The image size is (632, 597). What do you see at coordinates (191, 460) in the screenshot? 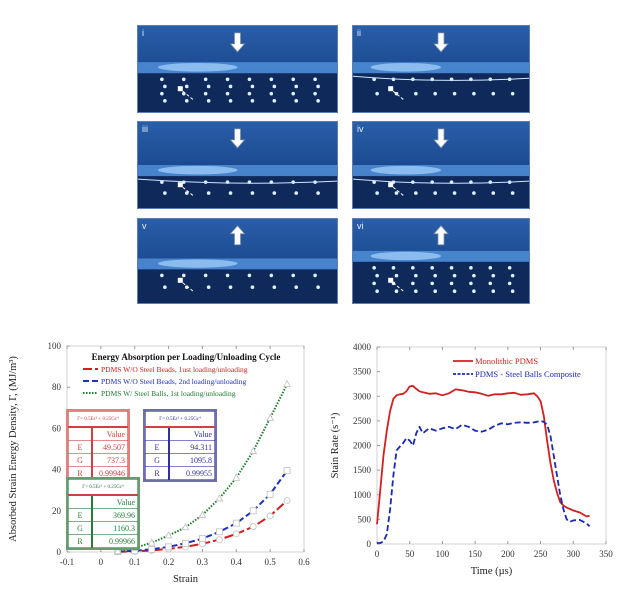
I see `parameter-value: 1095.8` at bounding box center [191, 460].